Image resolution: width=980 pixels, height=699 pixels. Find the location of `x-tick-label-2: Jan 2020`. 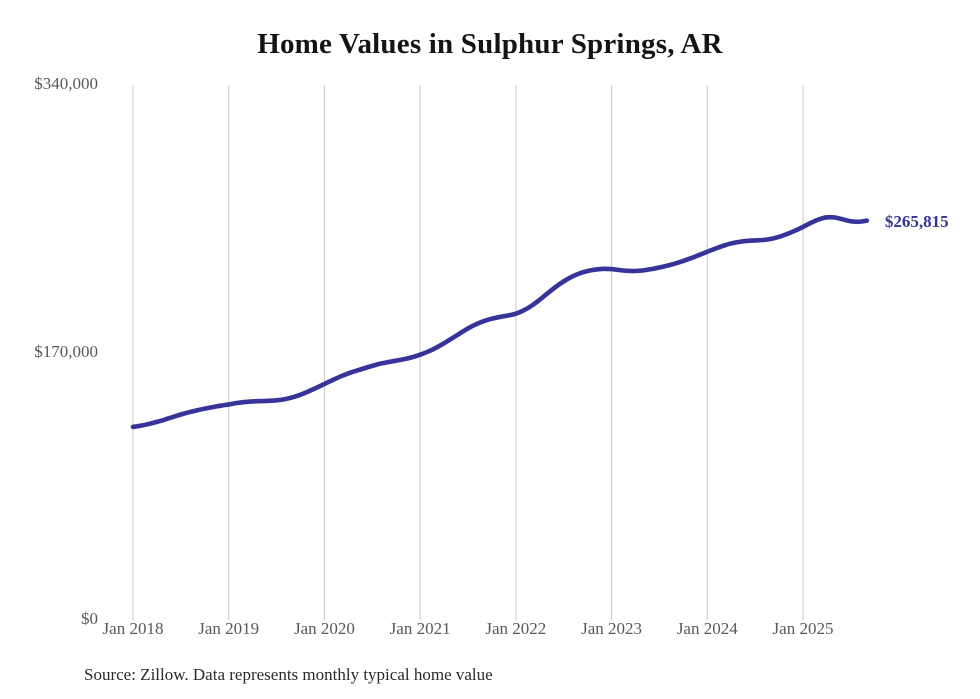

x-tick-label-2: Jan 2020 is located at coordinates (324, 628).